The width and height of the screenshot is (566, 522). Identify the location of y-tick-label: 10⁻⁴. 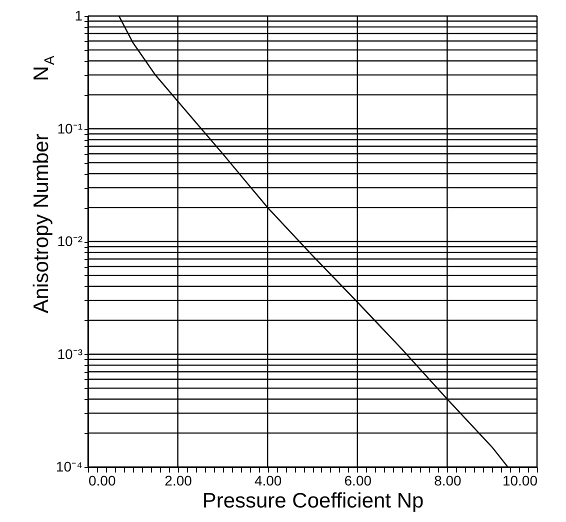
(69, 466).